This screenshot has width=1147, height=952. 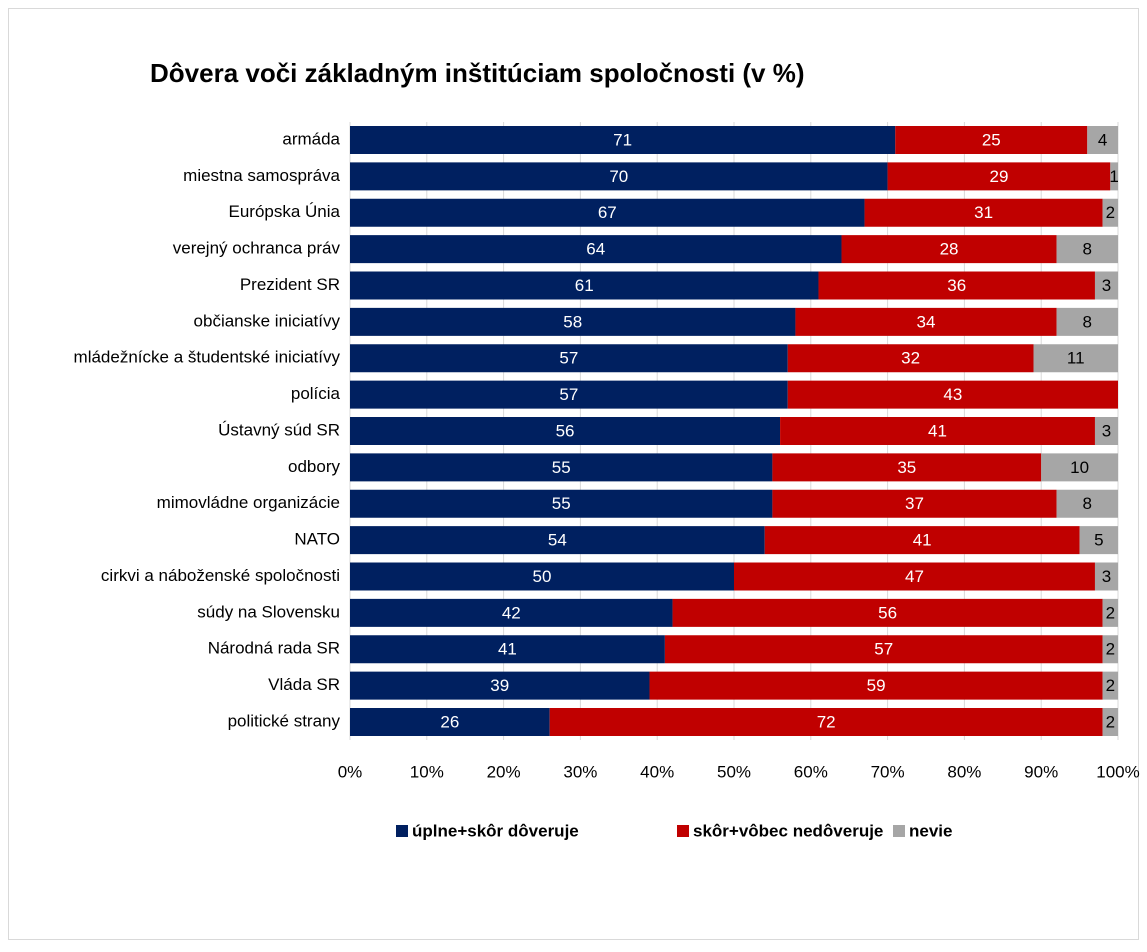 I want to click on x-tick-label: 40%, so click(x=657, y=771).